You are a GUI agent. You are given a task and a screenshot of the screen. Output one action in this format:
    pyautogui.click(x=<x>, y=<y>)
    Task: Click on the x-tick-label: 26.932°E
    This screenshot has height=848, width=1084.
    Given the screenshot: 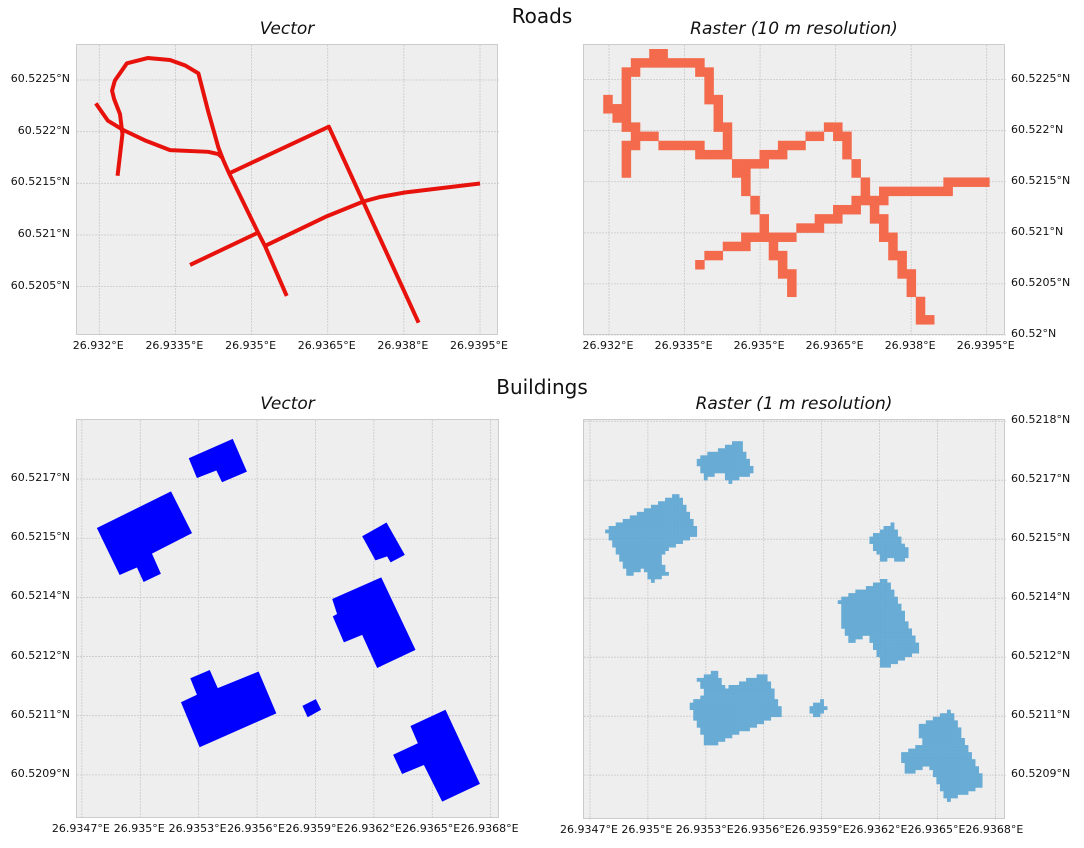 What is the action you would take?
    pyautogui.click(x=608, y=345)
    